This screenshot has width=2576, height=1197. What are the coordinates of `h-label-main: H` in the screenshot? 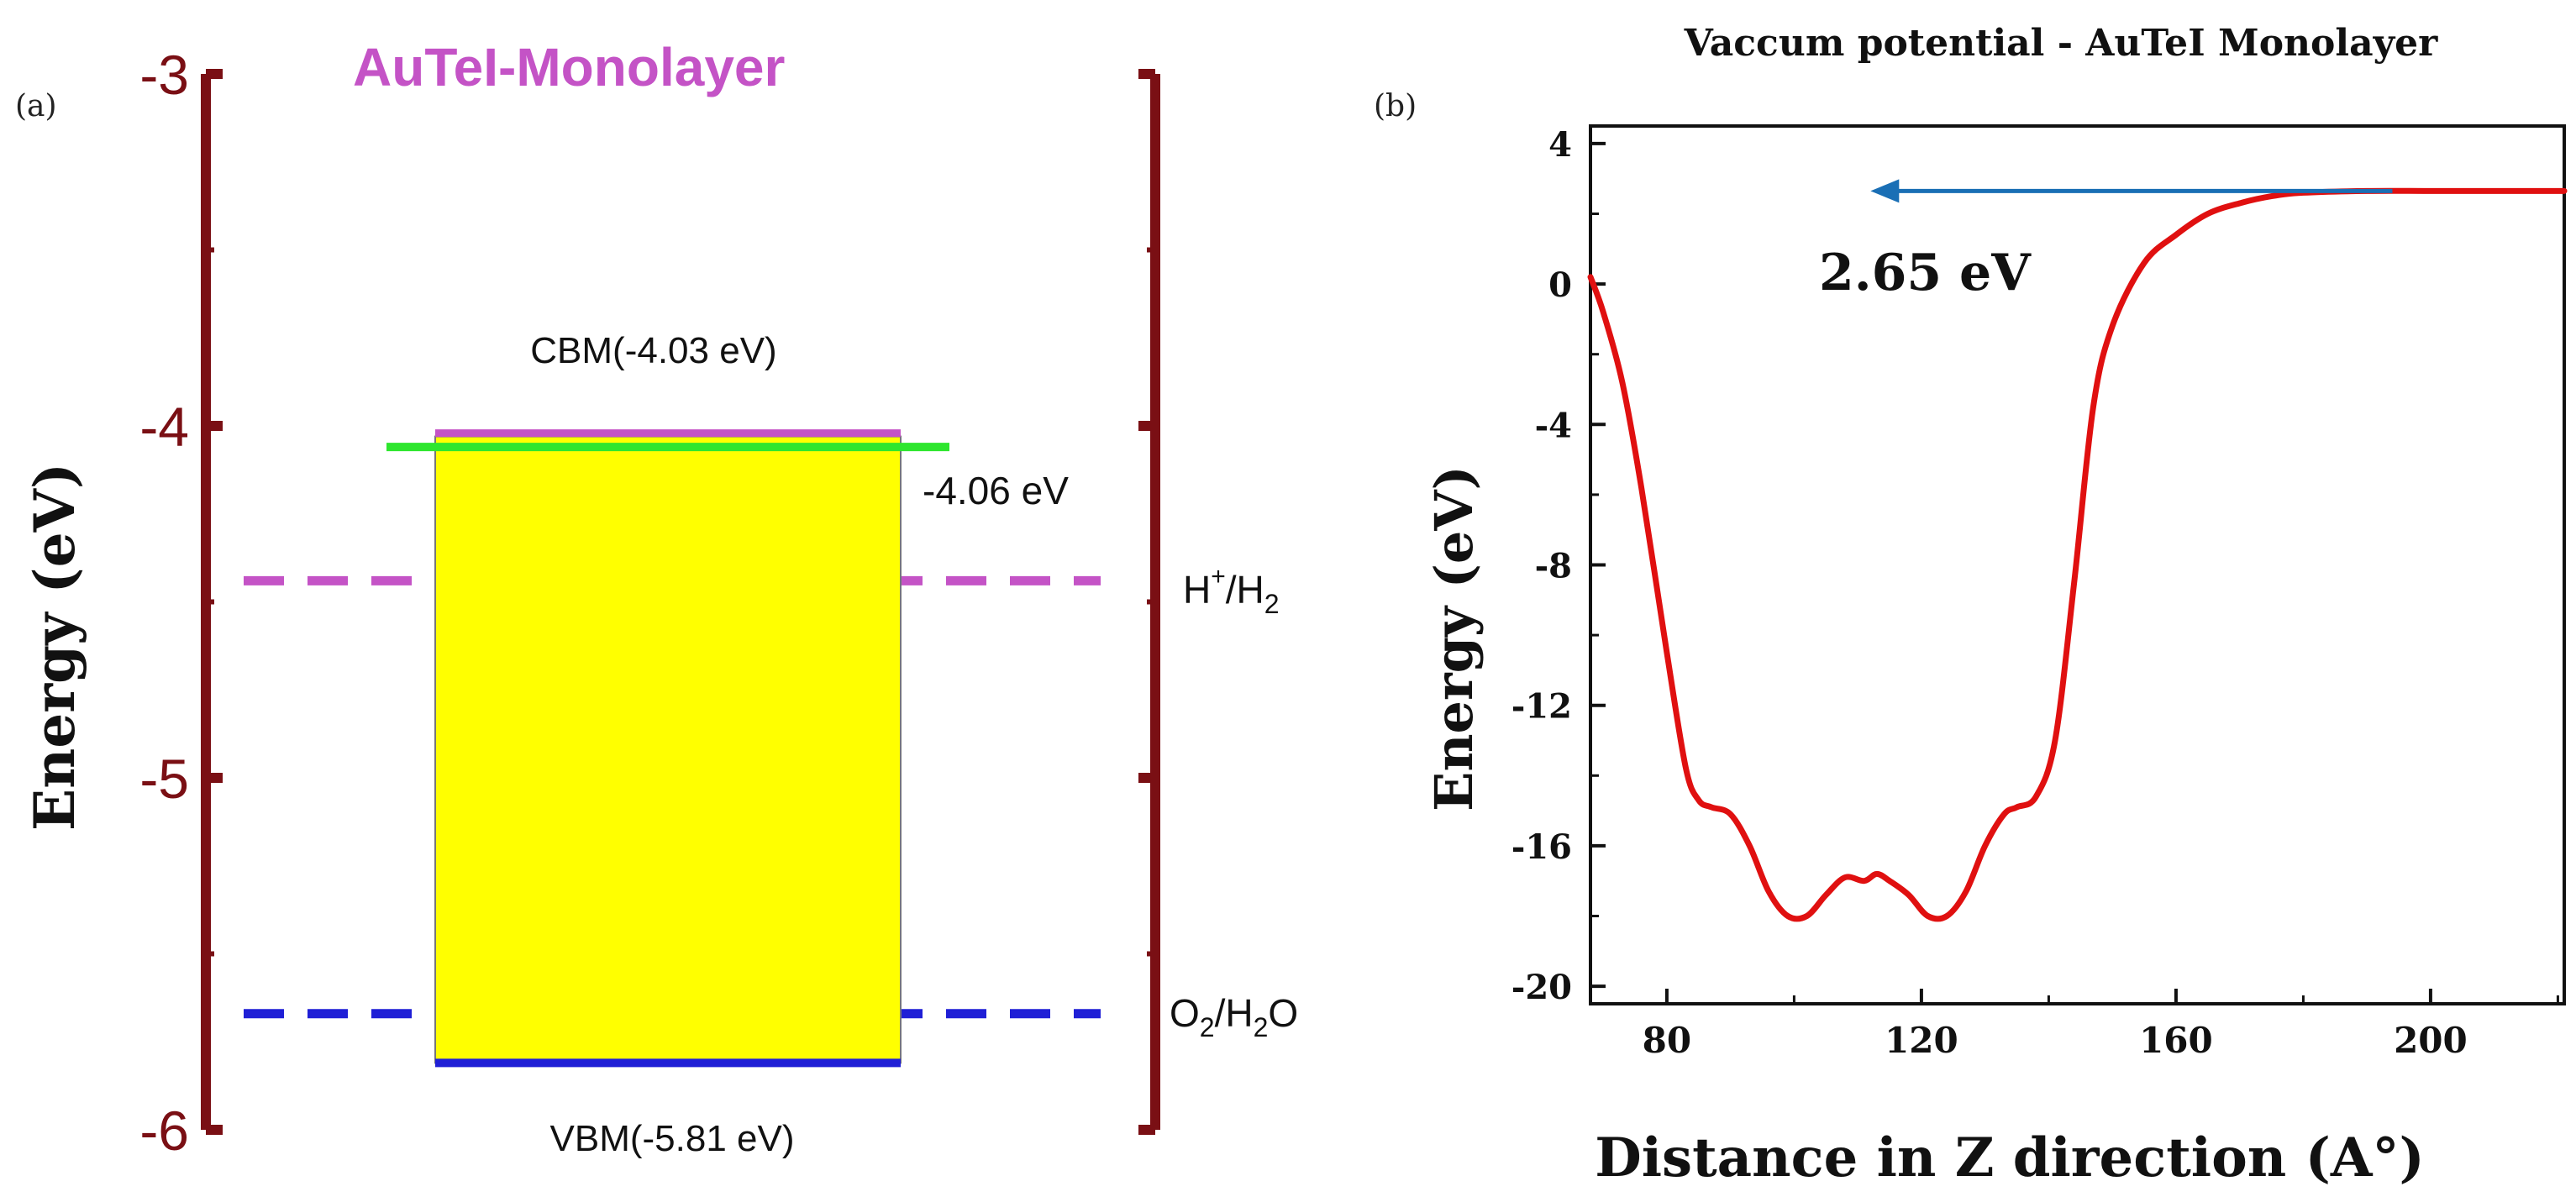 It's located at (1197, 590).